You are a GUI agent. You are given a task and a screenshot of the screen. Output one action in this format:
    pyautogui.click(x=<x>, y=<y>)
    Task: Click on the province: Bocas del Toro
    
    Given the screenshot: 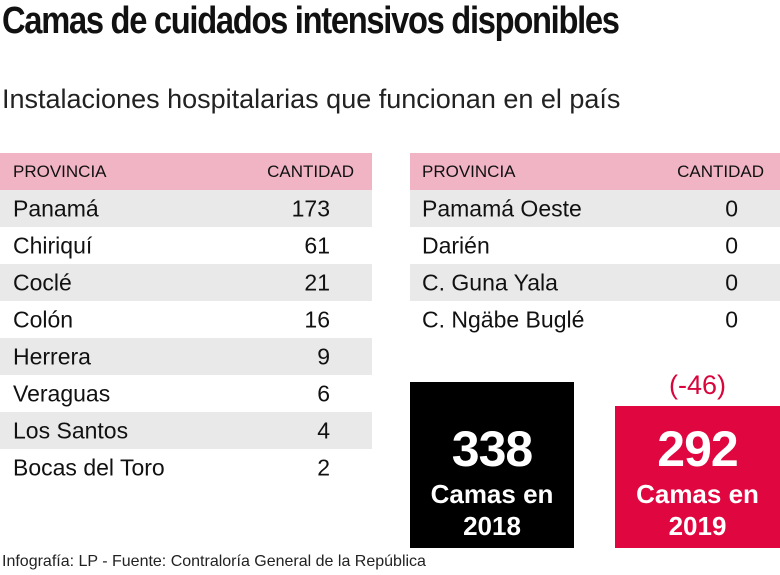 What is the action you would take?
    pyautogui.click(x=89, y=467)
    